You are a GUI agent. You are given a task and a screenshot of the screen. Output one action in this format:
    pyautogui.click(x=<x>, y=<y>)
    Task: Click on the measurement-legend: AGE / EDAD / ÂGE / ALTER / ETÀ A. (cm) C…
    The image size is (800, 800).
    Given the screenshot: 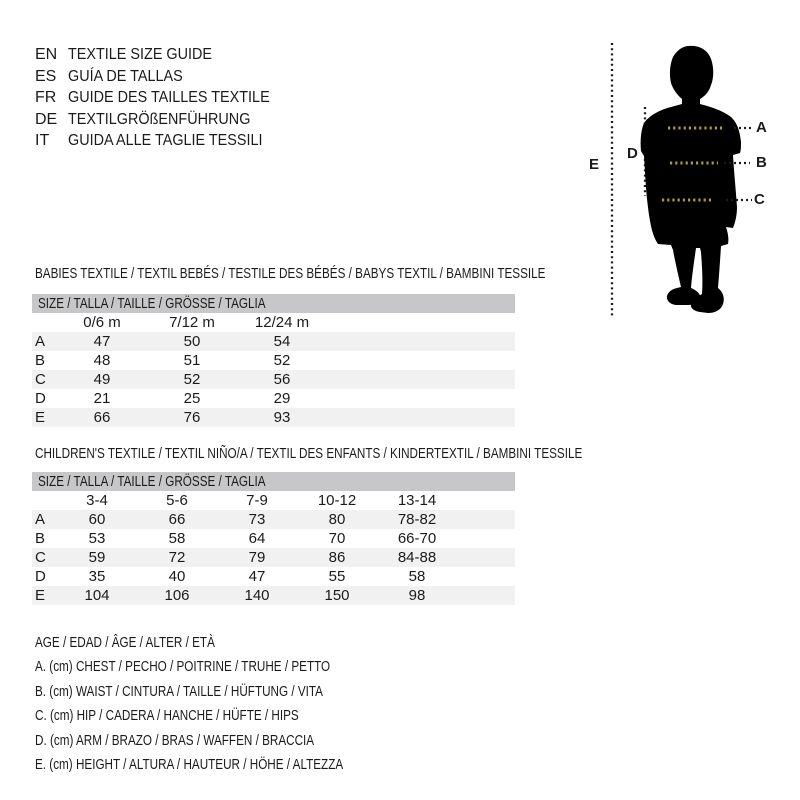 What is the action you would take?
    pyautogui.click(x=232, y=704)
    